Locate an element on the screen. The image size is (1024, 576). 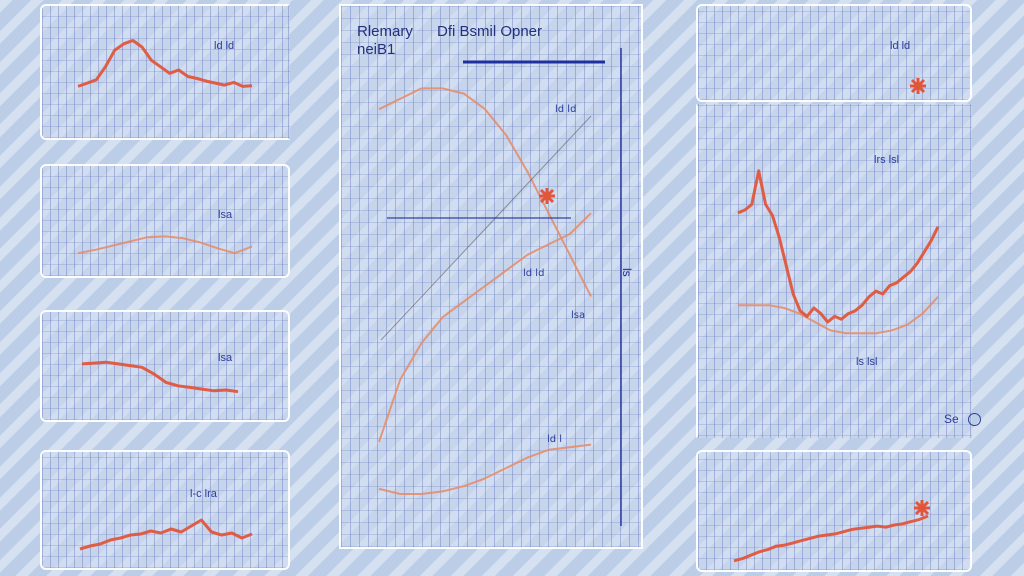
main-label-mid-2: lsa is located at coordinates (578, 315).